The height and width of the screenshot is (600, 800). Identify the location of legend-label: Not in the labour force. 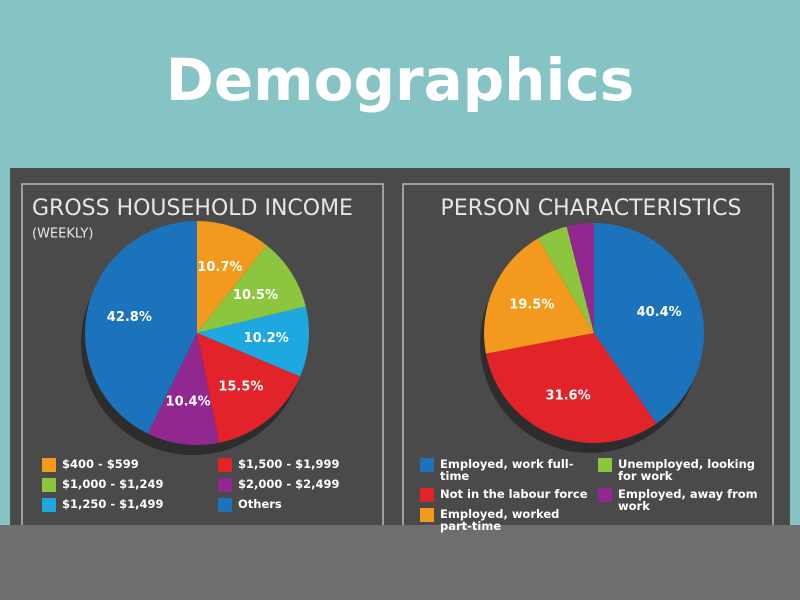
(514, 494).